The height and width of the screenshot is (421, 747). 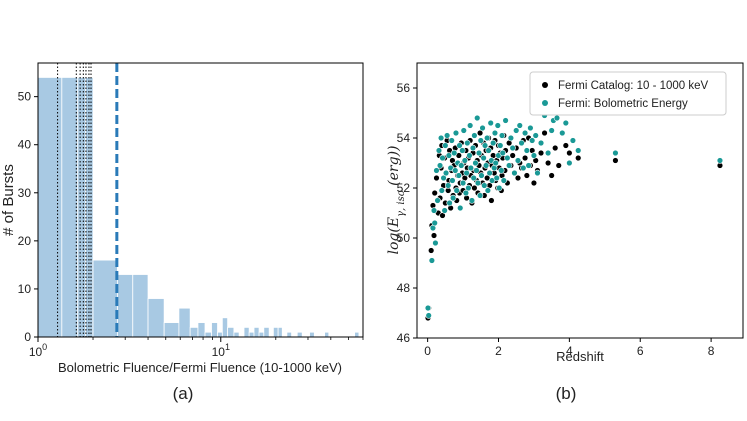 What do you see at coordinates (640, 351) in the screenshot?
I see `b-xtick-label-6: 6` at bounding box center [640, 351].